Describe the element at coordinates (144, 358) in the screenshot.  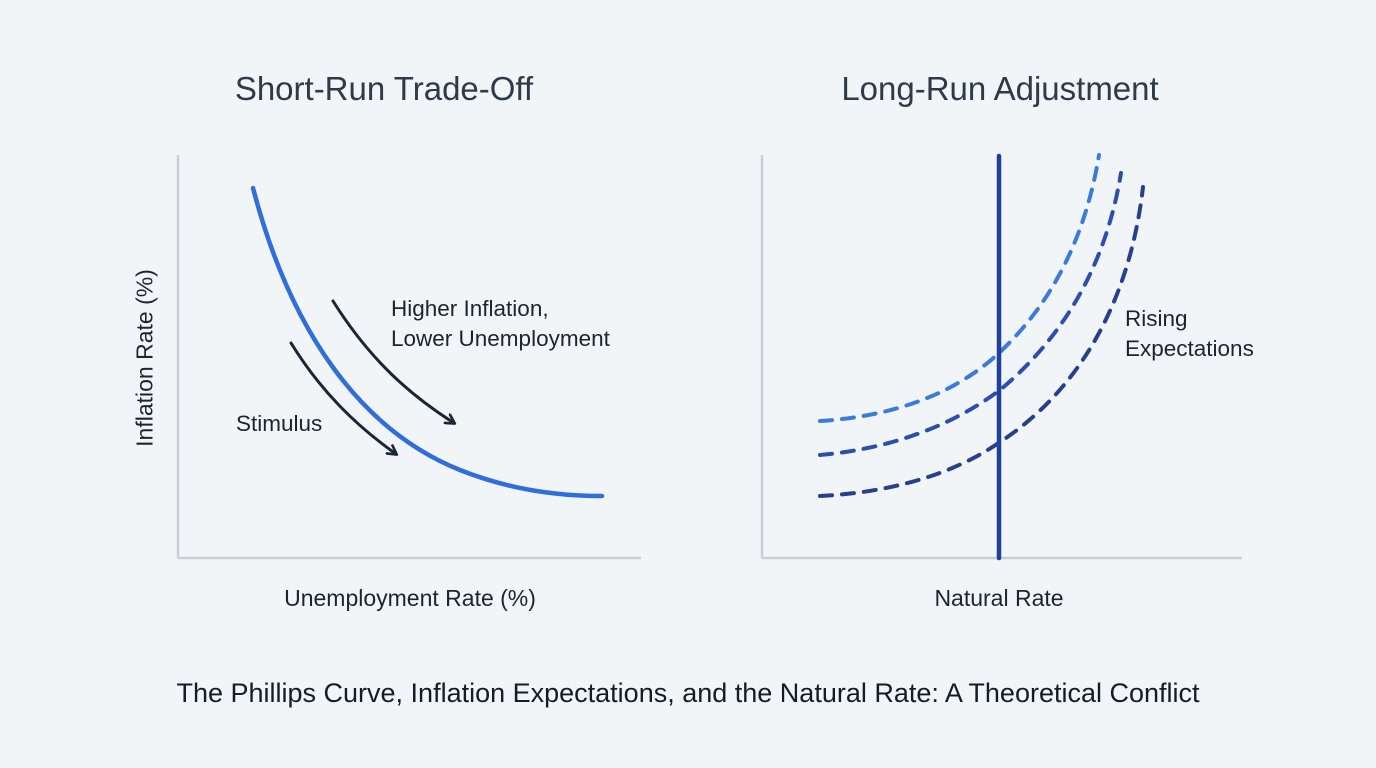
I see `left-y-axis-label: Inflation Rate (%)` at that location.